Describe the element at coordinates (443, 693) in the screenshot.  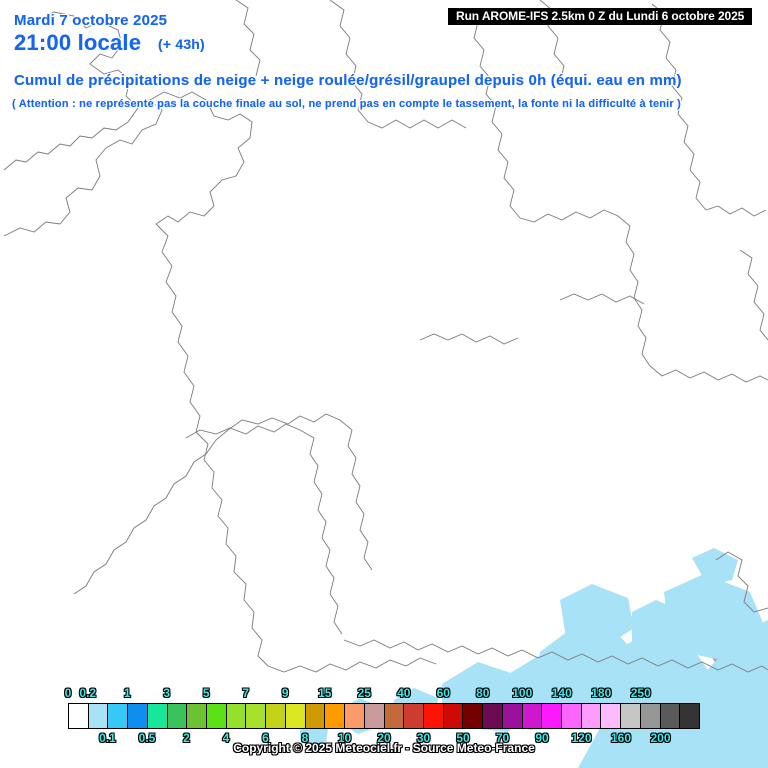
I see `legend-tick-label: 60` at that location.